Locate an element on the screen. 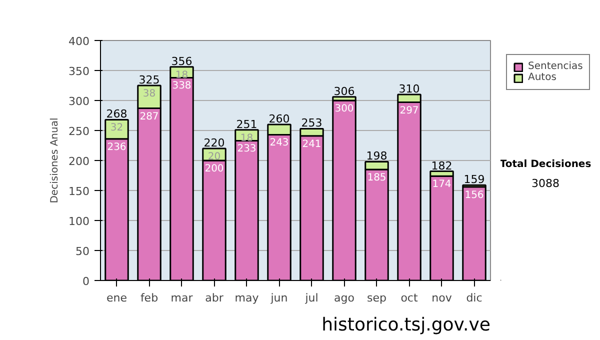 This screenshot has height=340, width=600. text: 3088 is located at coordinates (546, 183).